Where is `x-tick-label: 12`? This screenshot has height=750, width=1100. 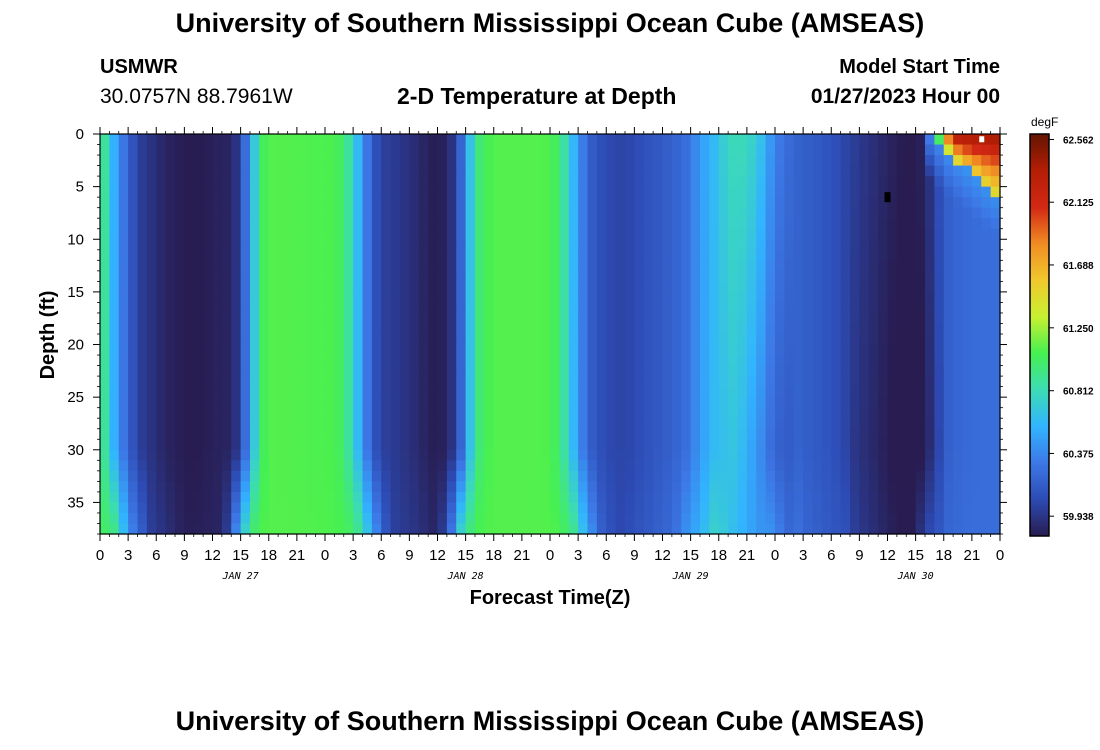
x-tick-label: 12 is located at coordinates (887, 555).